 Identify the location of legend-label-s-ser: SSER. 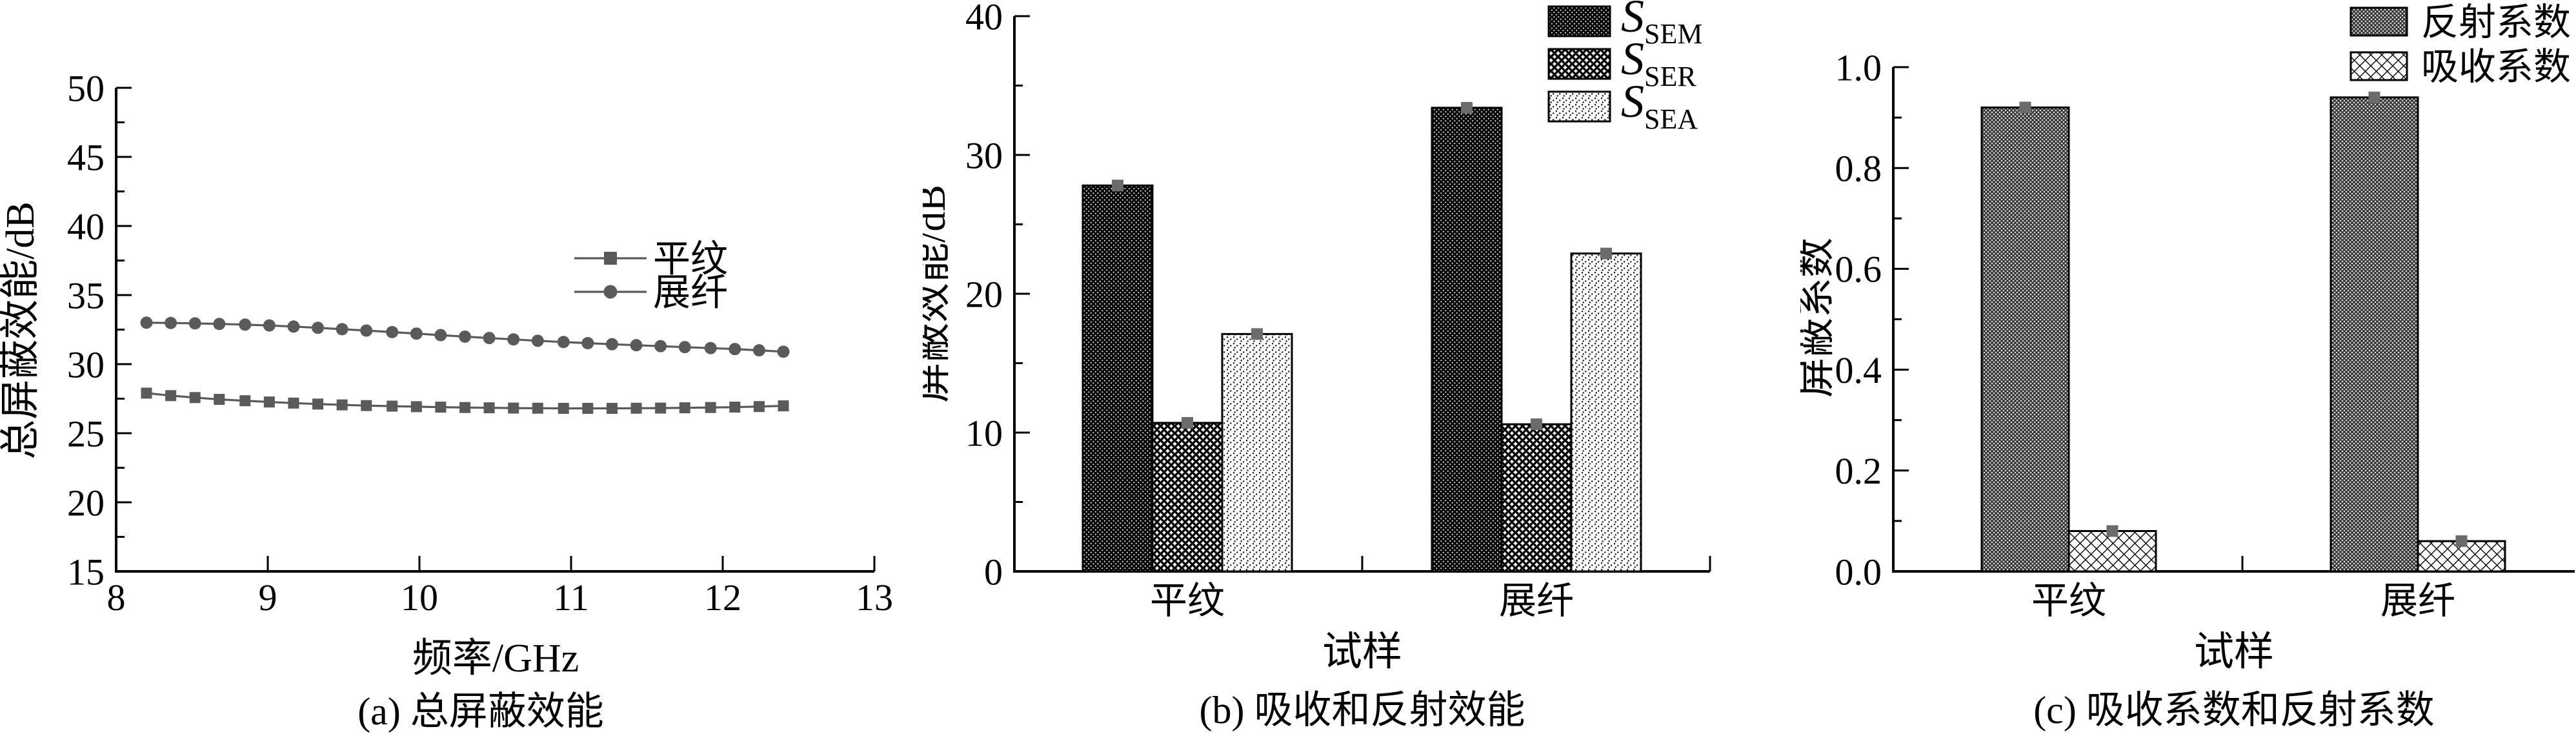
(1658, 62).